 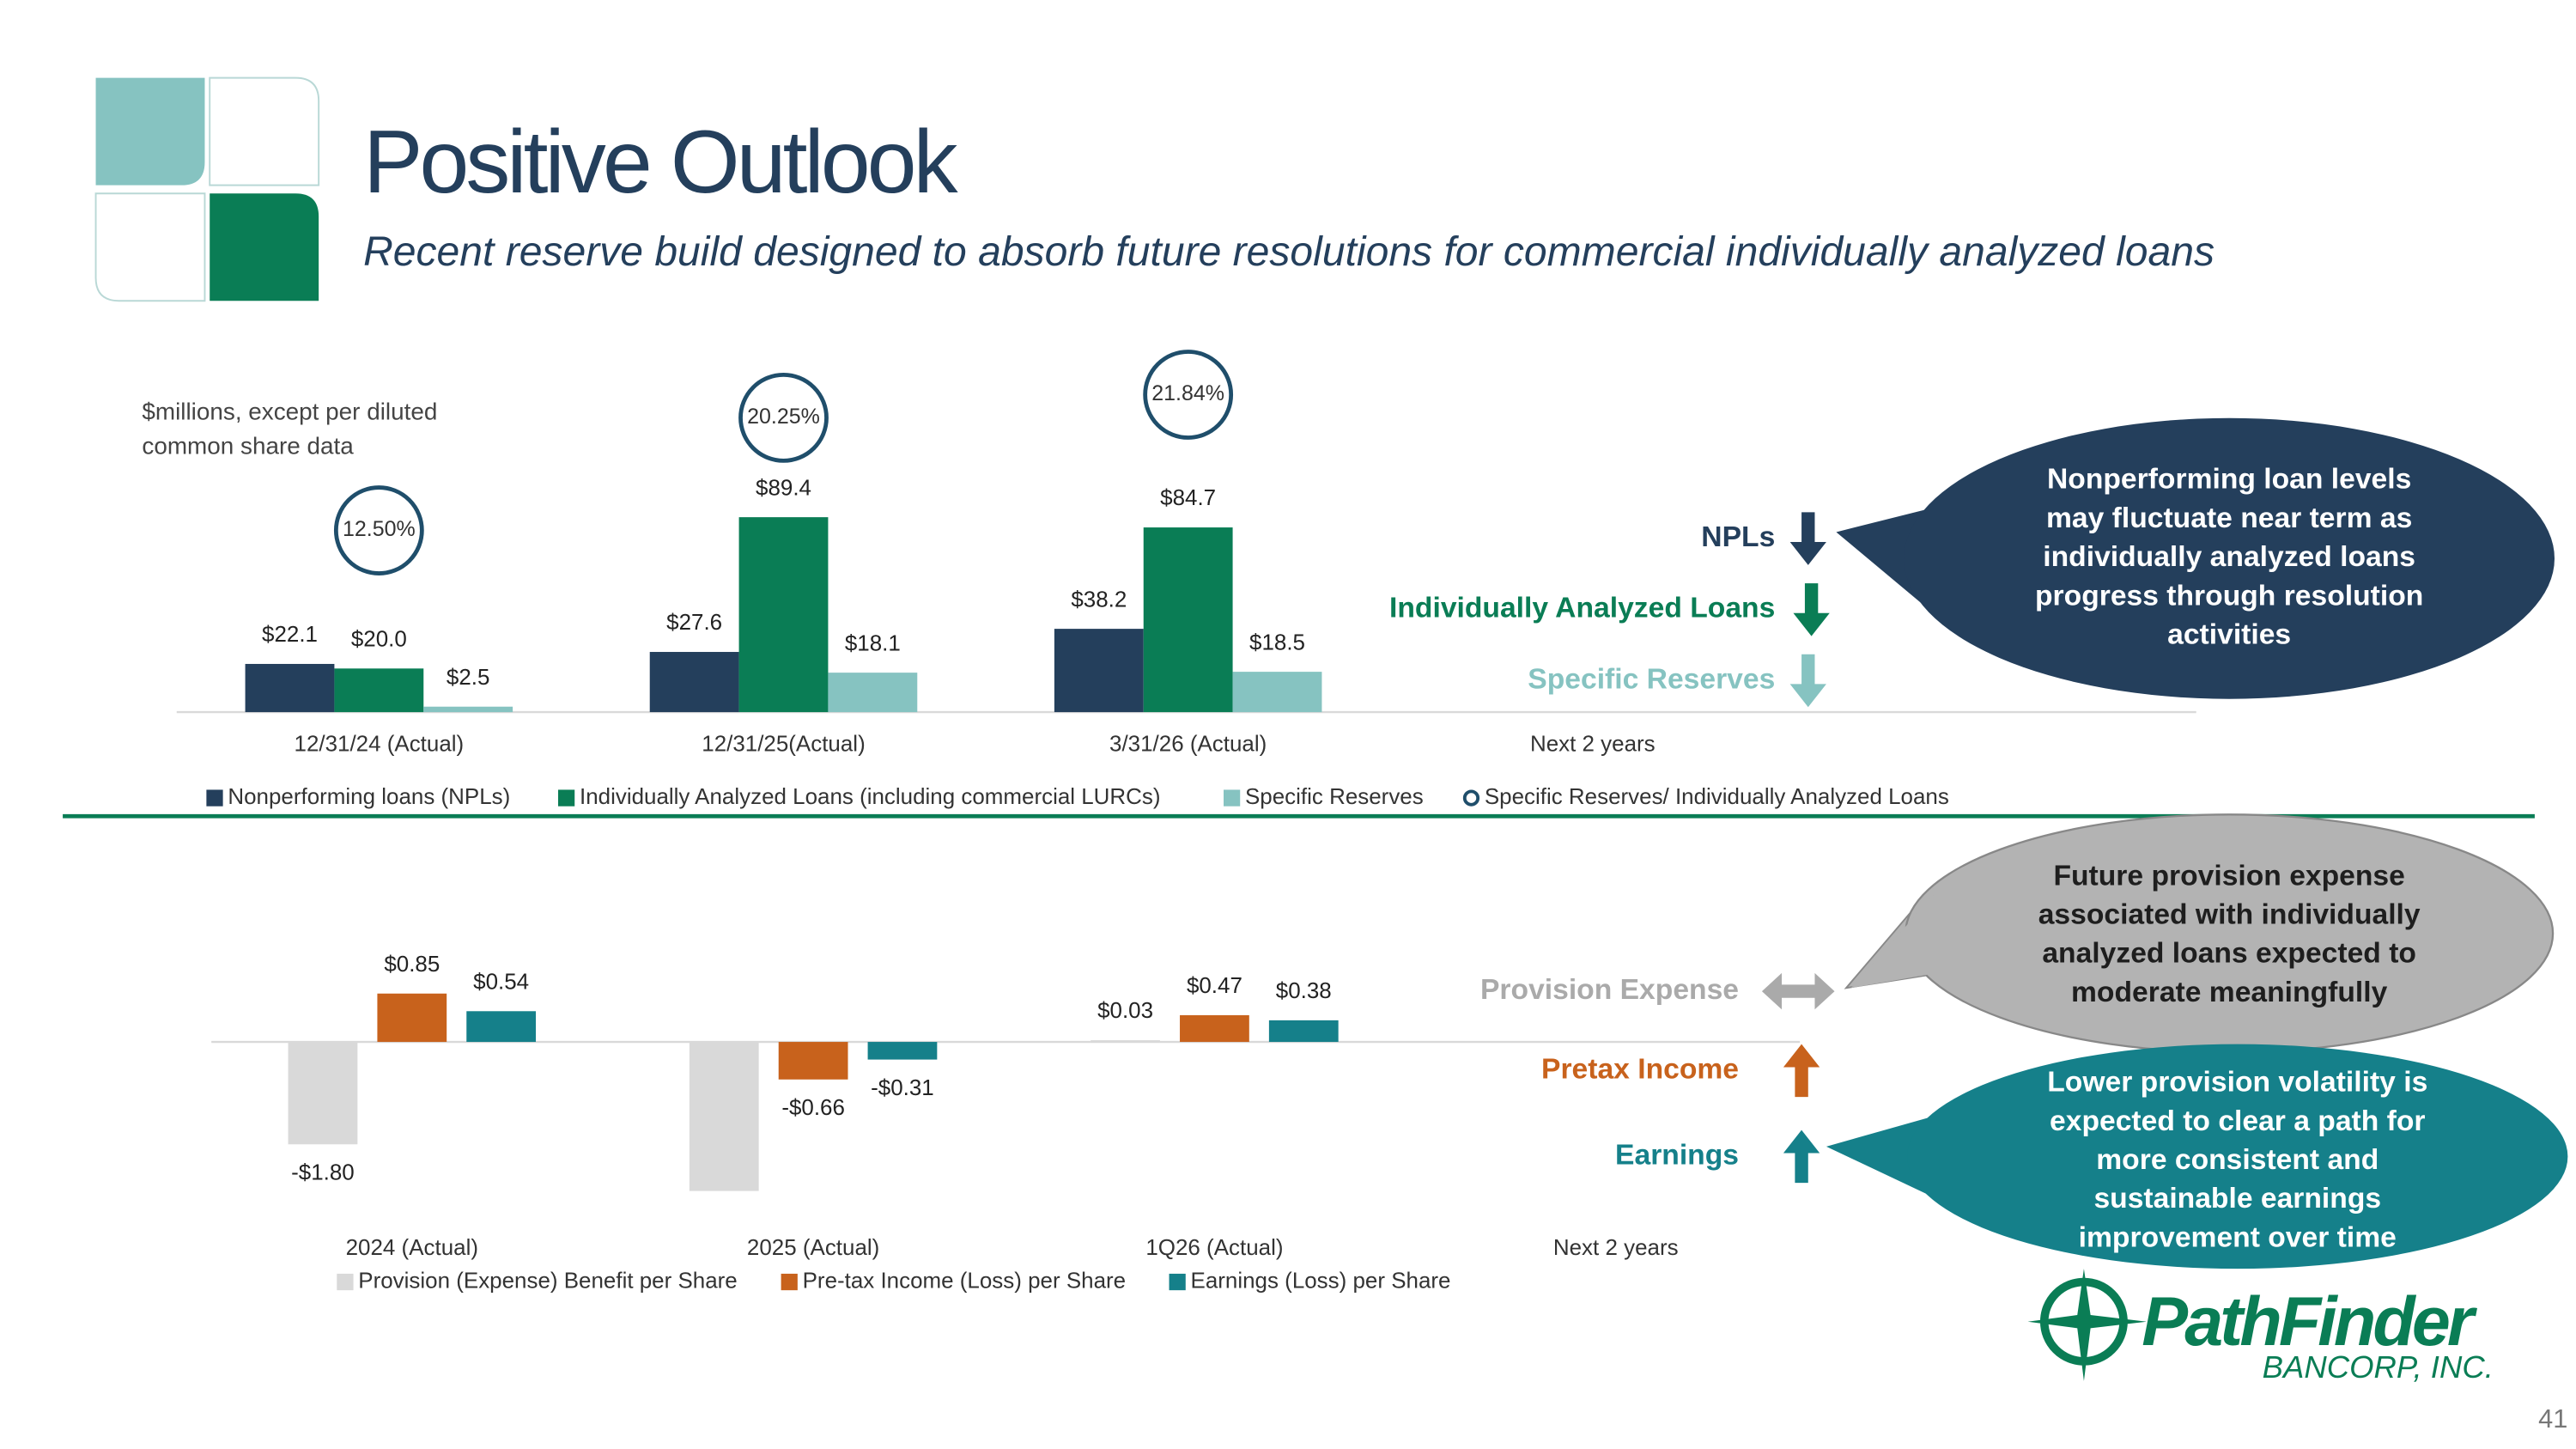 I want to click on indicator-label: Provision Expense, so click(x=1609, y=990).